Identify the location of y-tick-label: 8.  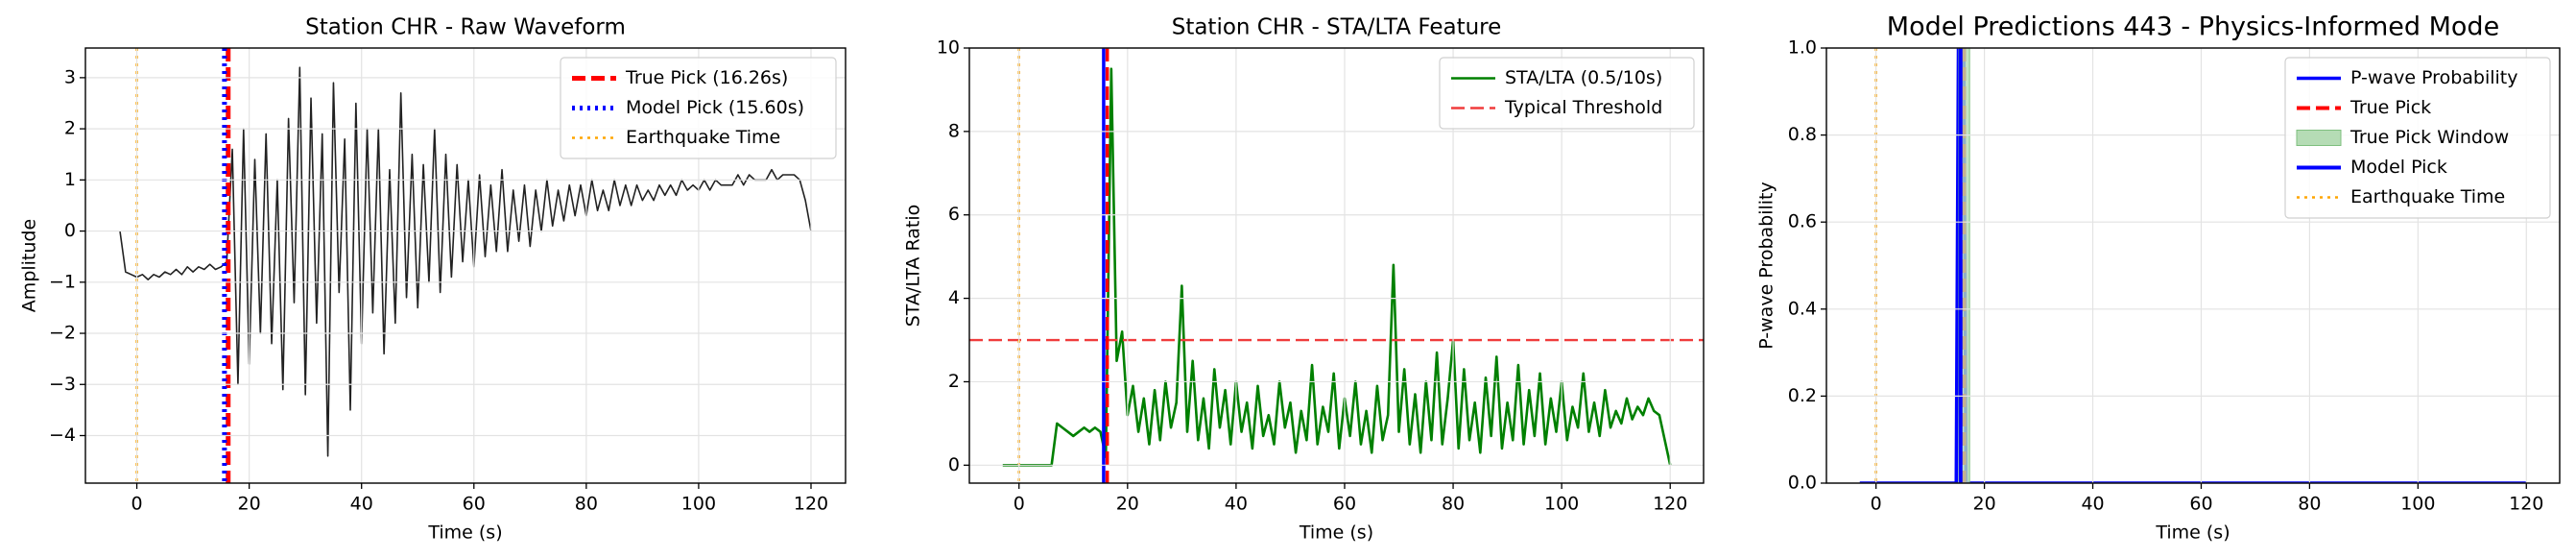
(954, 130).